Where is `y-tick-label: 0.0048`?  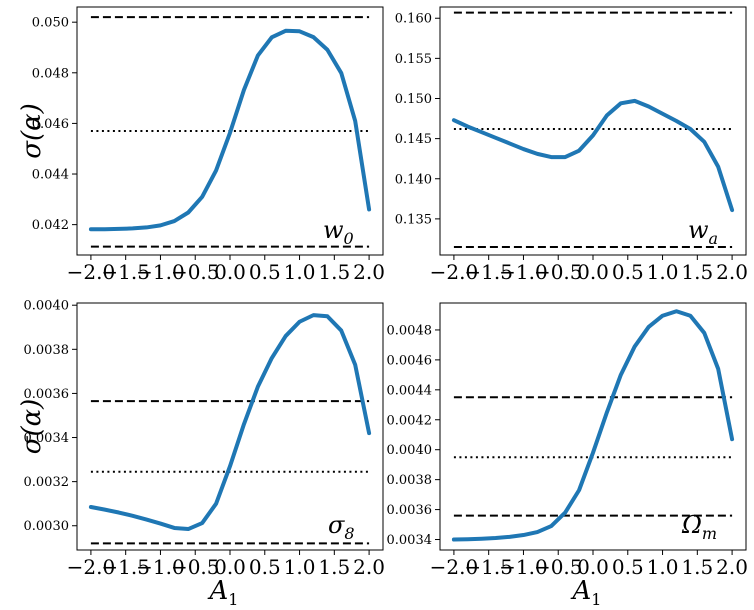 y-tick-label: 0.0048 is located at coordinates (410, 330).